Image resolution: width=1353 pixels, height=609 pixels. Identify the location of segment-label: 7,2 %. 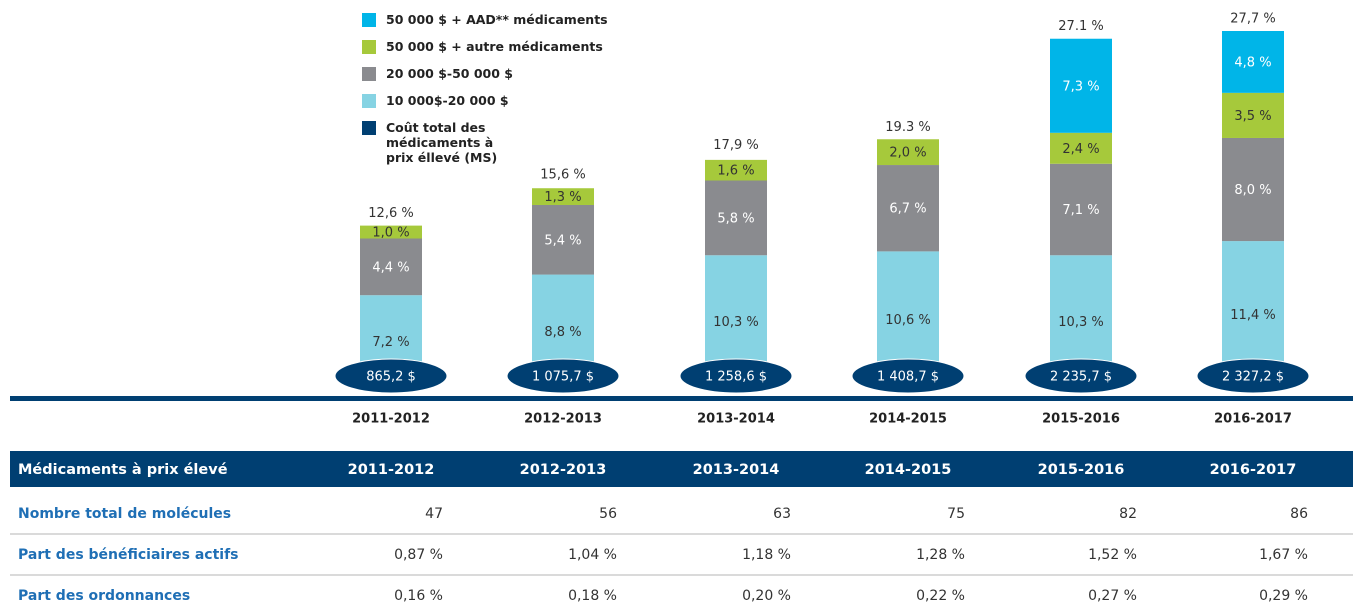
(390, 342).